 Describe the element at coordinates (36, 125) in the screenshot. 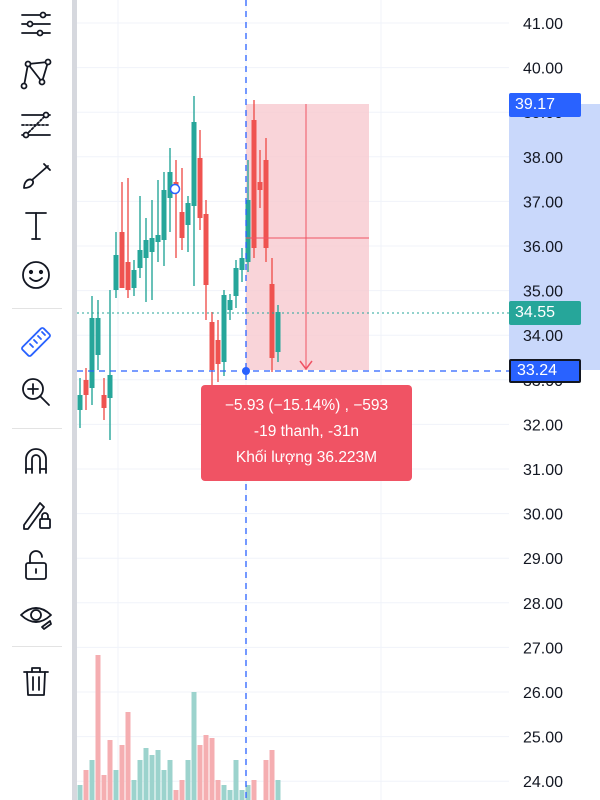

I see `tool-fibonacci` at that location.